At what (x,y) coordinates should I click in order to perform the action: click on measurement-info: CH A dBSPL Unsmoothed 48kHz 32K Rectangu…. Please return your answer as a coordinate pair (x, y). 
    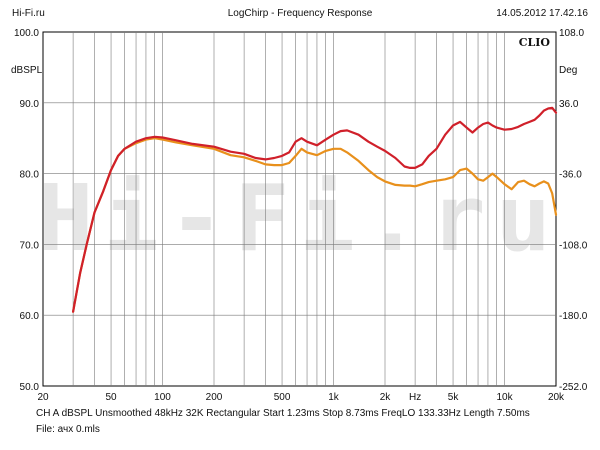
    Looking at the image, I should click on (283, 413).